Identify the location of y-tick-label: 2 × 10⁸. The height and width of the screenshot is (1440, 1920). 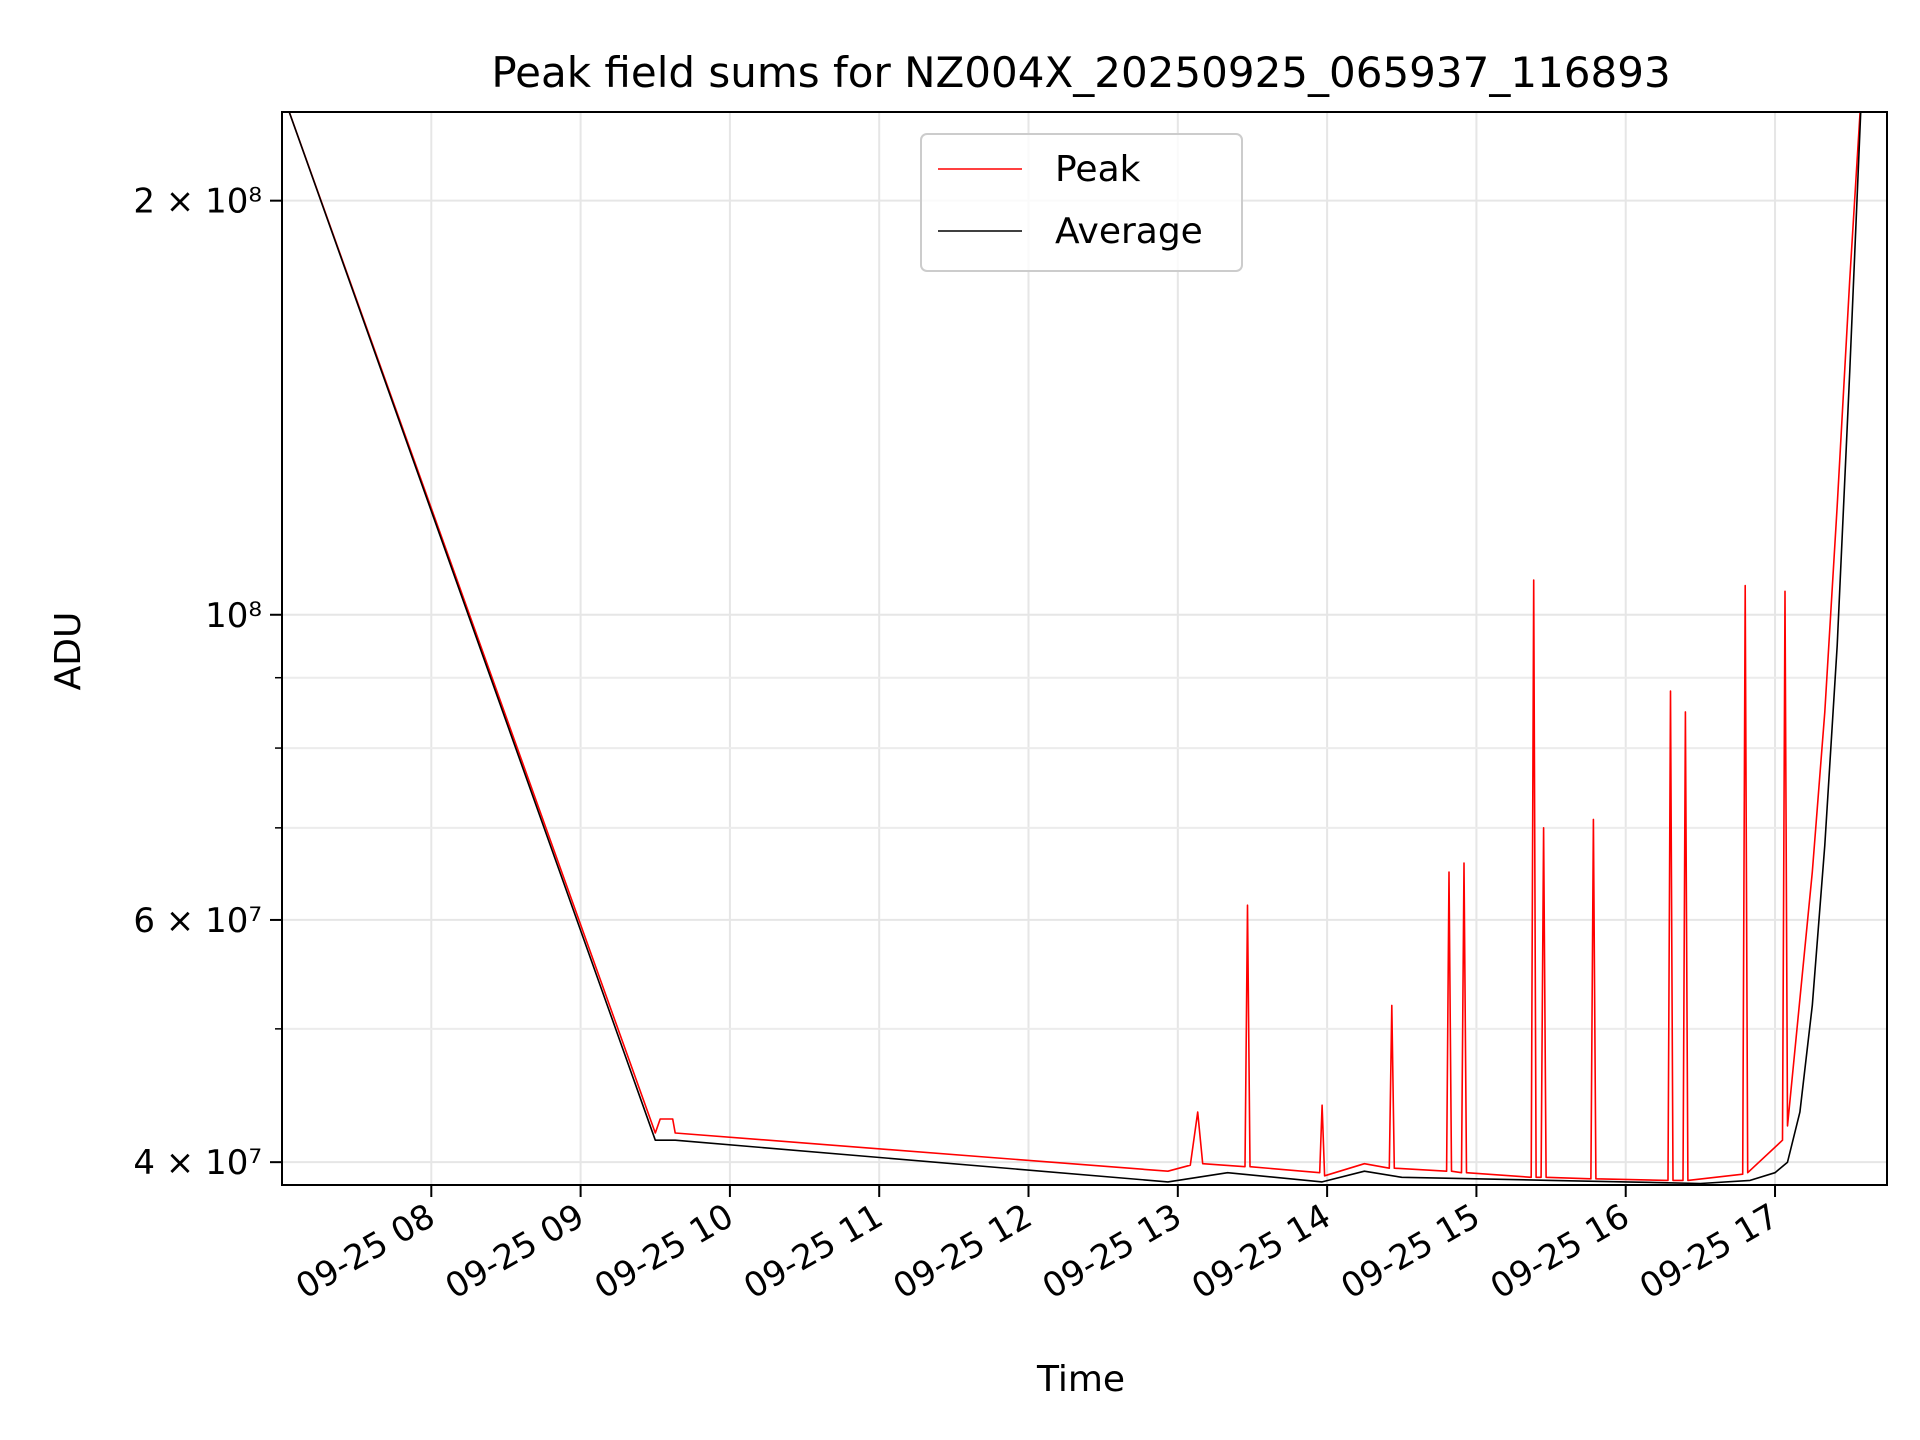
(197, 202).